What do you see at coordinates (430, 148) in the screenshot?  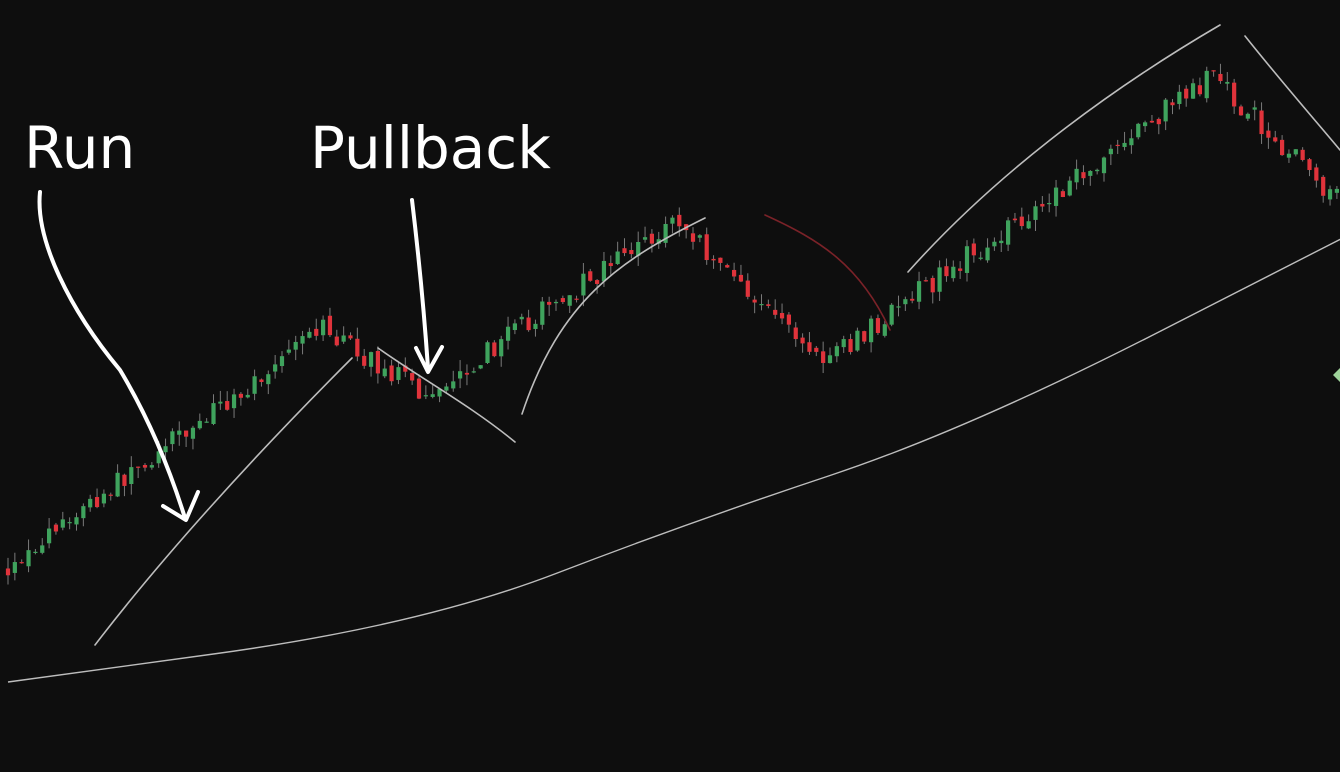 I see `pullback-annotation: Pullback` at bounding box center [430, 148].